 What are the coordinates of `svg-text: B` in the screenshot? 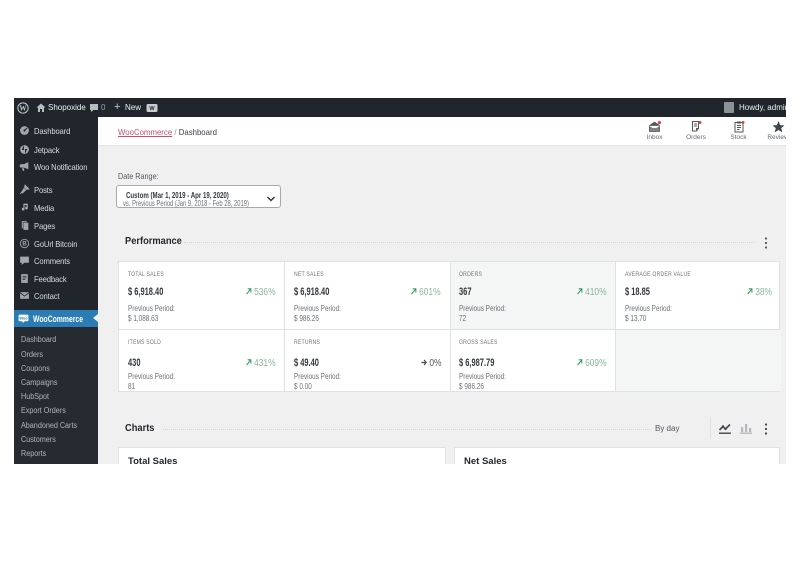 It's located at (24, 244).